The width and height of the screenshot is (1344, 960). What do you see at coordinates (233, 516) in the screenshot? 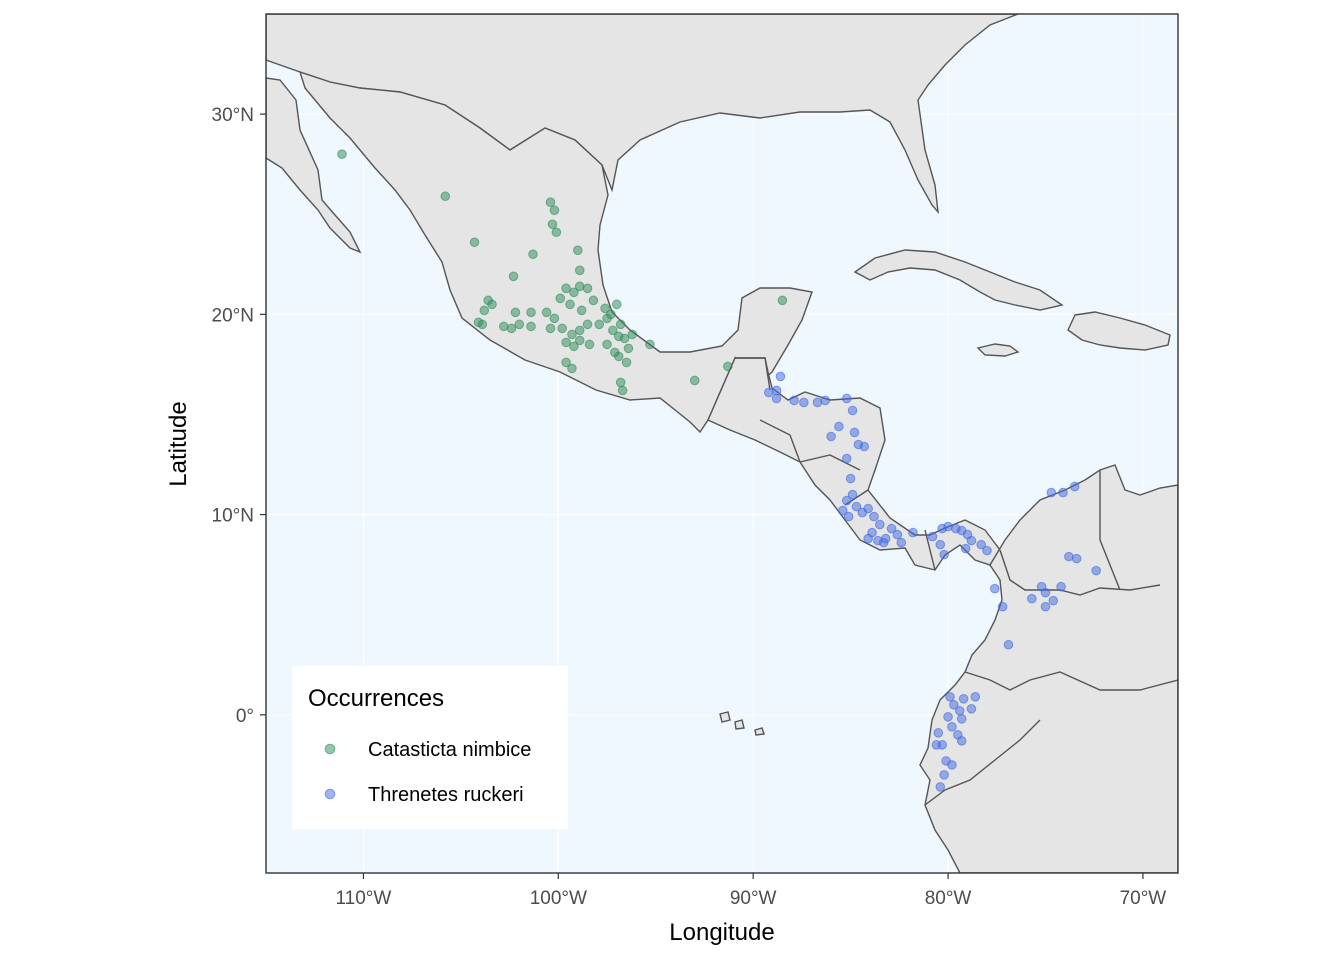
I see `y-tick-label-2: 10°N` at bounding box center [233, 516].